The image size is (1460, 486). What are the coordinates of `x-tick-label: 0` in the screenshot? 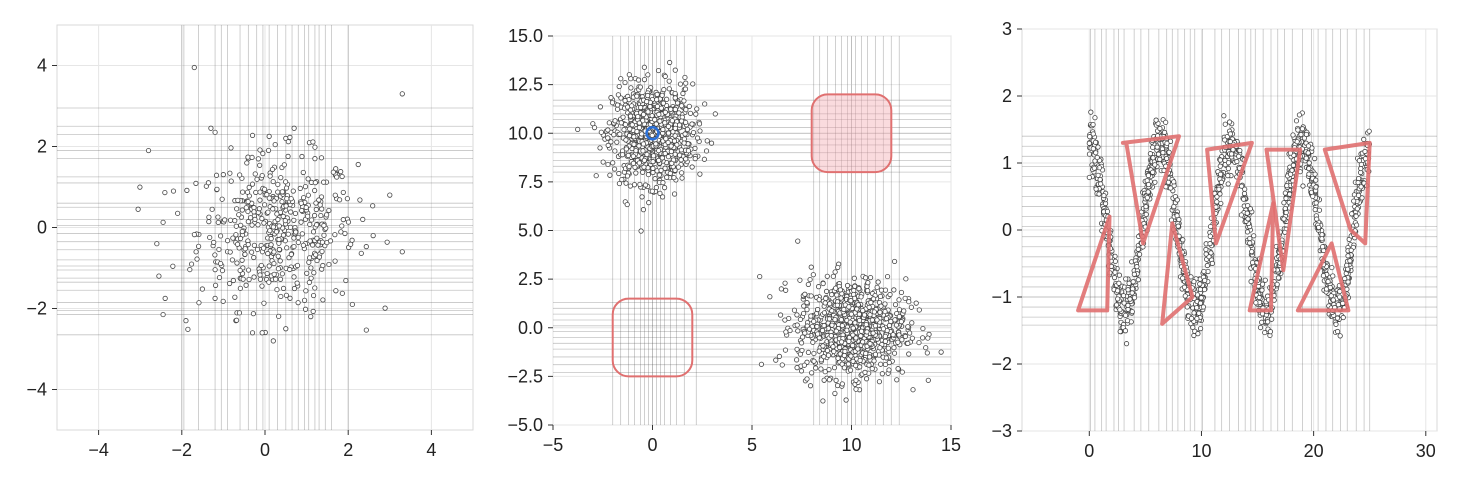 It's located at (652, 445).